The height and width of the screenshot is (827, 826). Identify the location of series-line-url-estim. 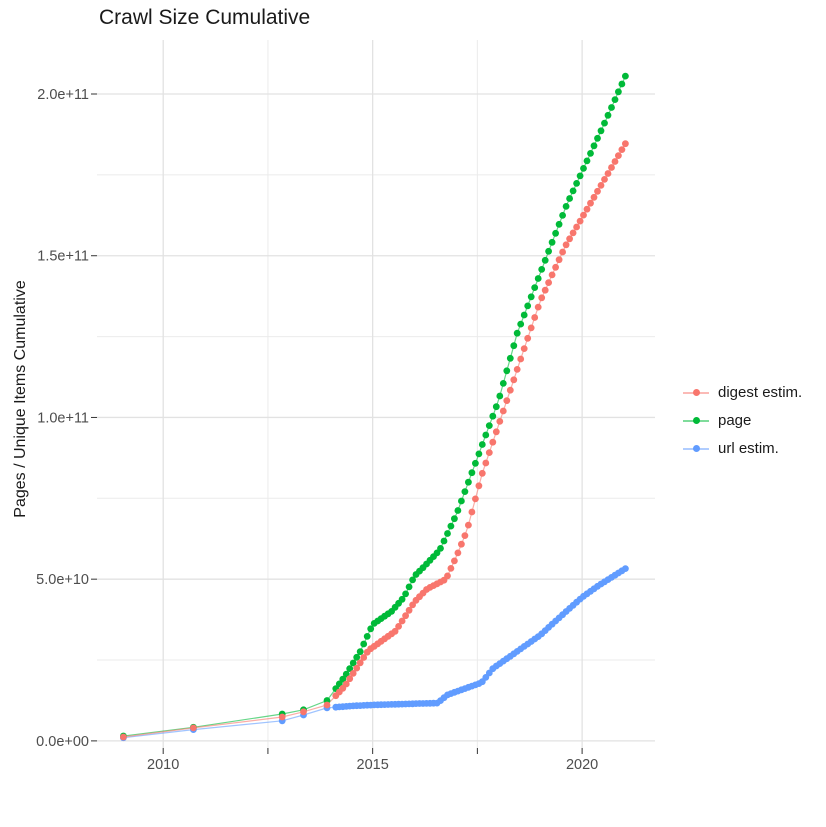
(374, 653).